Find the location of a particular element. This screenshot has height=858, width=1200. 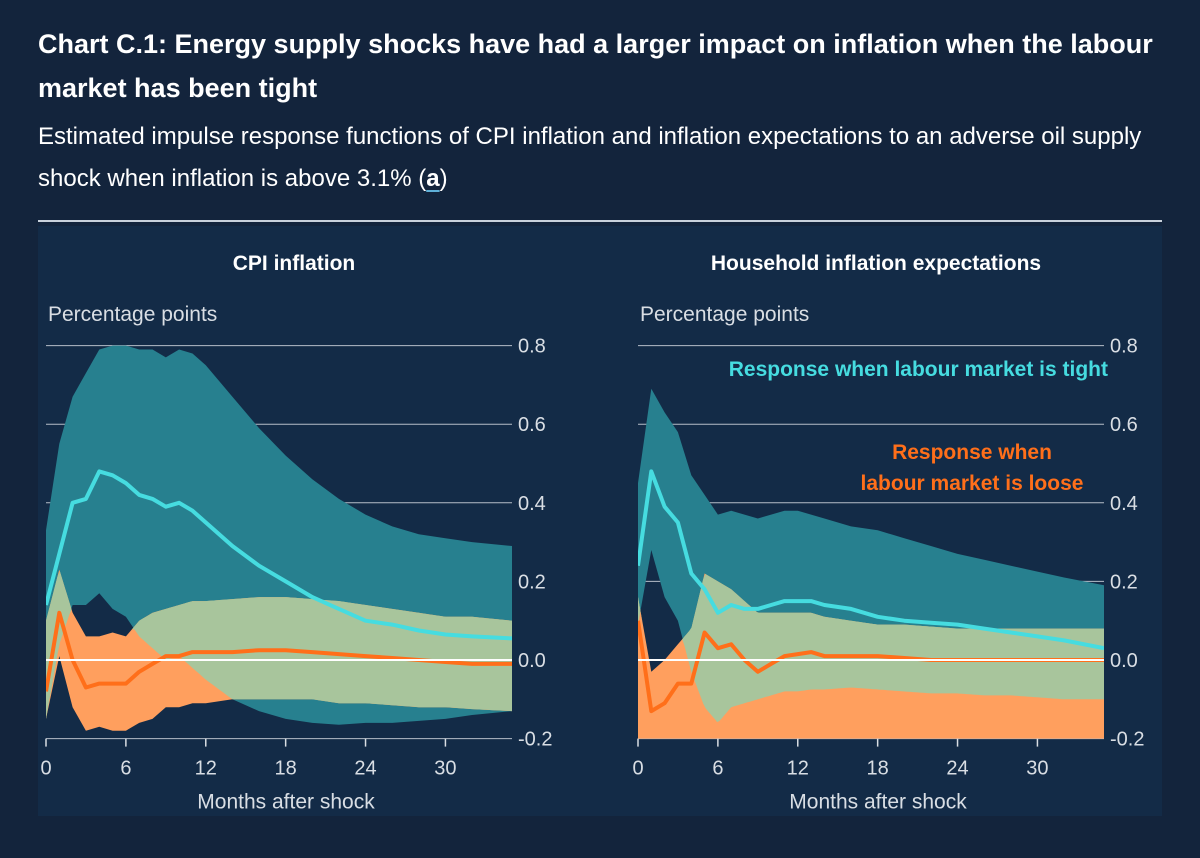

subtitle-open-paren: ( is located at coordinates (422, 178).